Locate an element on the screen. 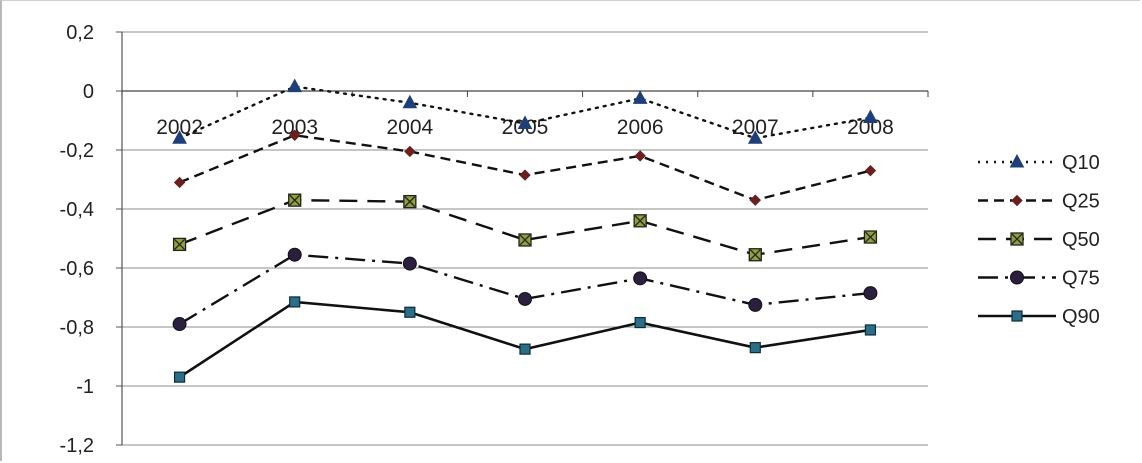  legend-label: Q50 is located at coordinates (1081, 240).